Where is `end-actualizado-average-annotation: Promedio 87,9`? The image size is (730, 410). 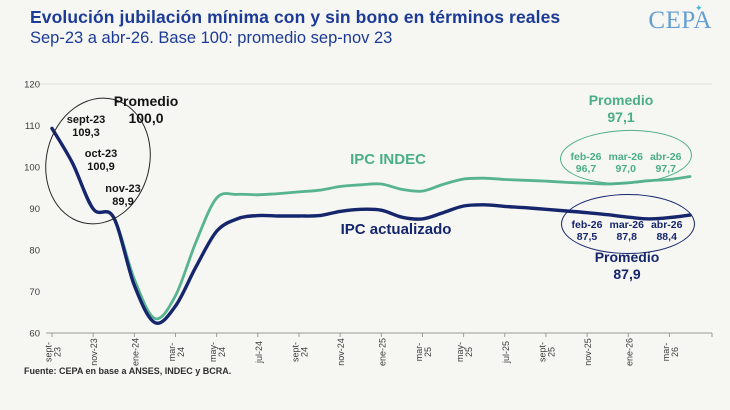
end-actualizado-average-annotation: Promedio 87,9 is located at coordinates (627, 266).